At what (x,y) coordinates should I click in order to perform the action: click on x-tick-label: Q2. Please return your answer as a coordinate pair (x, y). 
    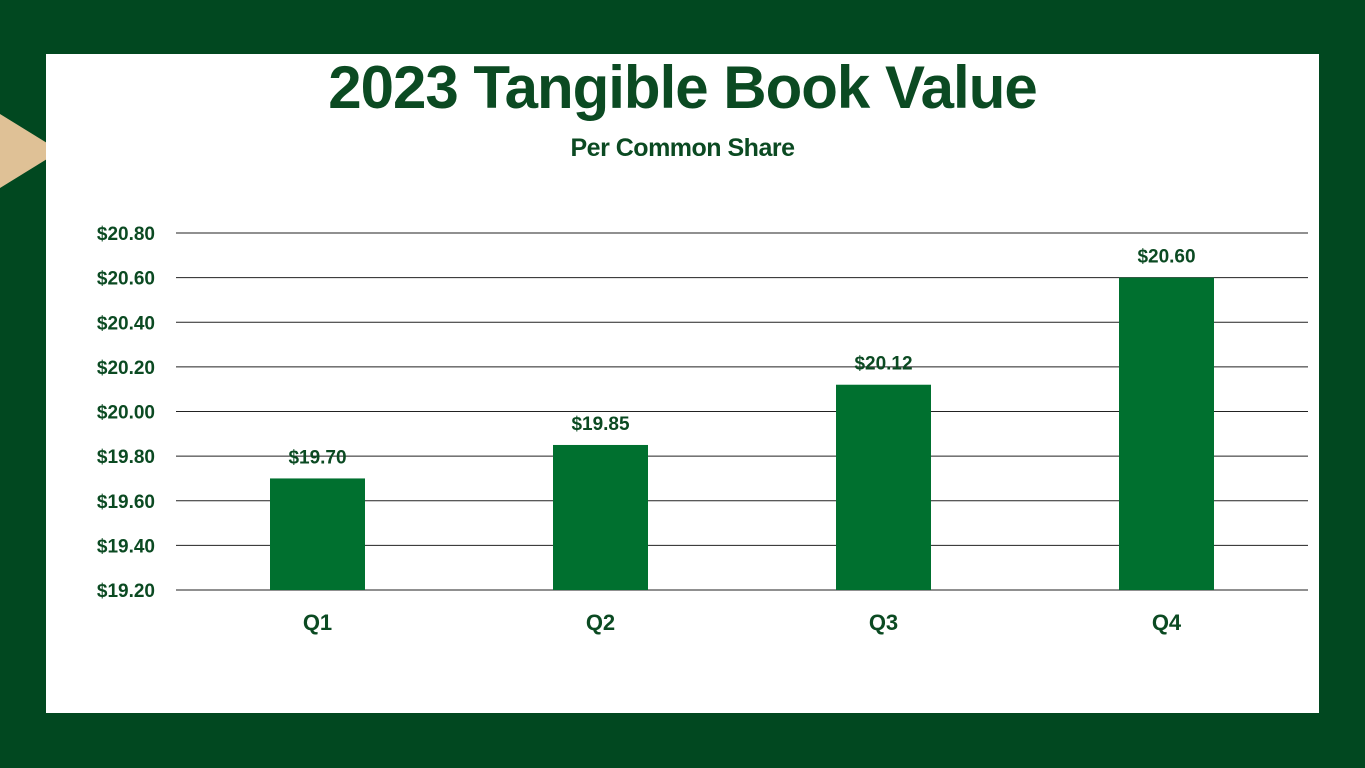
    Looking at the image, I should click on (600, 622).